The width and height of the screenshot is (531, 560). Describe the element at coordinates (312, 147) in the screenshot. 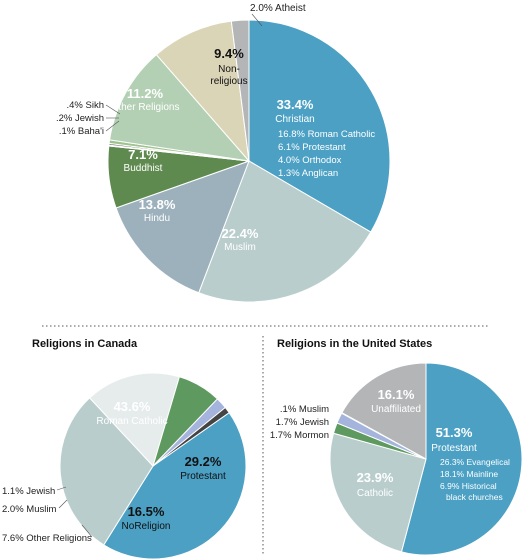

I see `world-christian-sub-2: 6.1% Protestant` at that location.